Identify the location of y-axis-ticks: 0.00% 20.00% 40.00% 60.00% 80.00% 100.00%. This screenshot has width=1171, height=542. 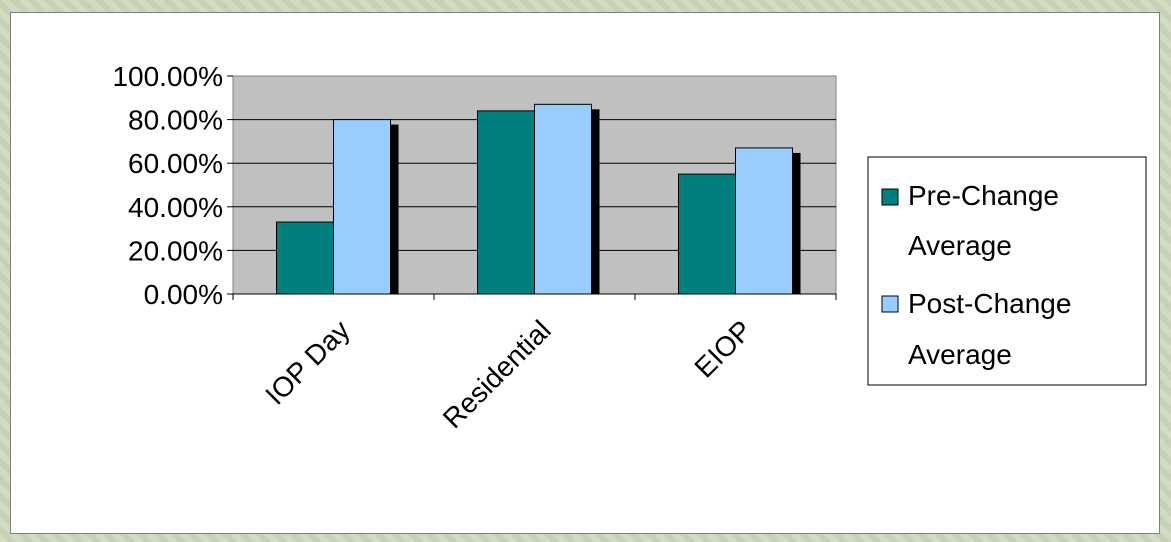
(172, 185).